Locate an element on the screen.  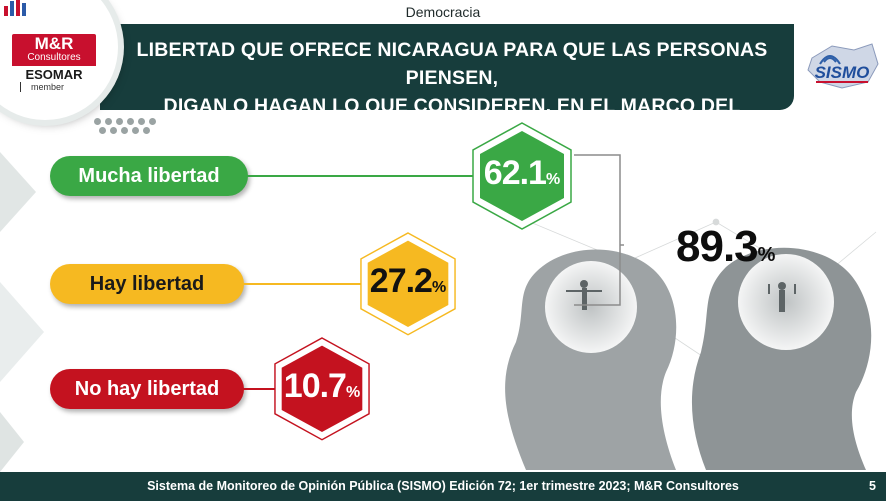
category-label-hay-libertad: Hay libertad is located at coordinates (147, 284).